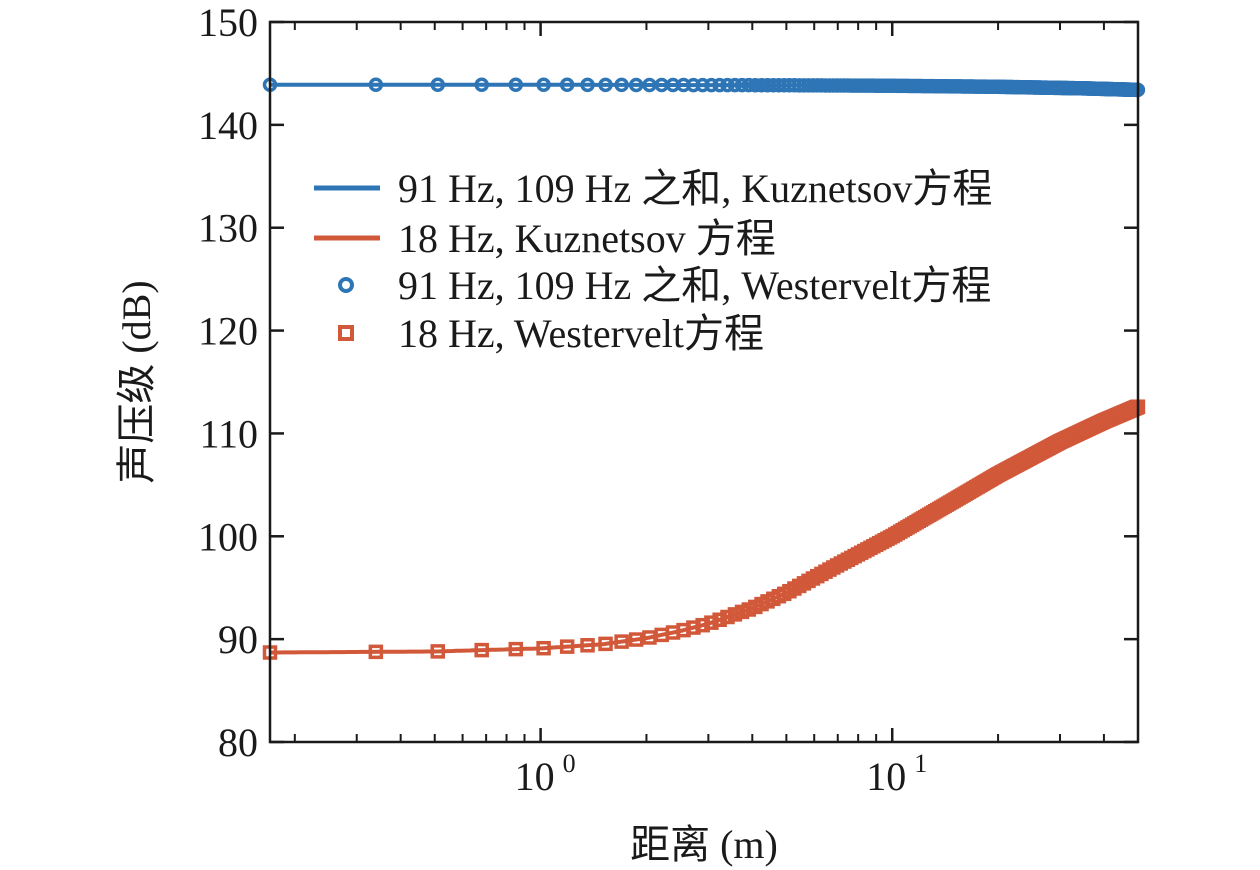 This screenshot has width=1260, height=870. I want to click on y-tick-label: 110, so click(228, 433).